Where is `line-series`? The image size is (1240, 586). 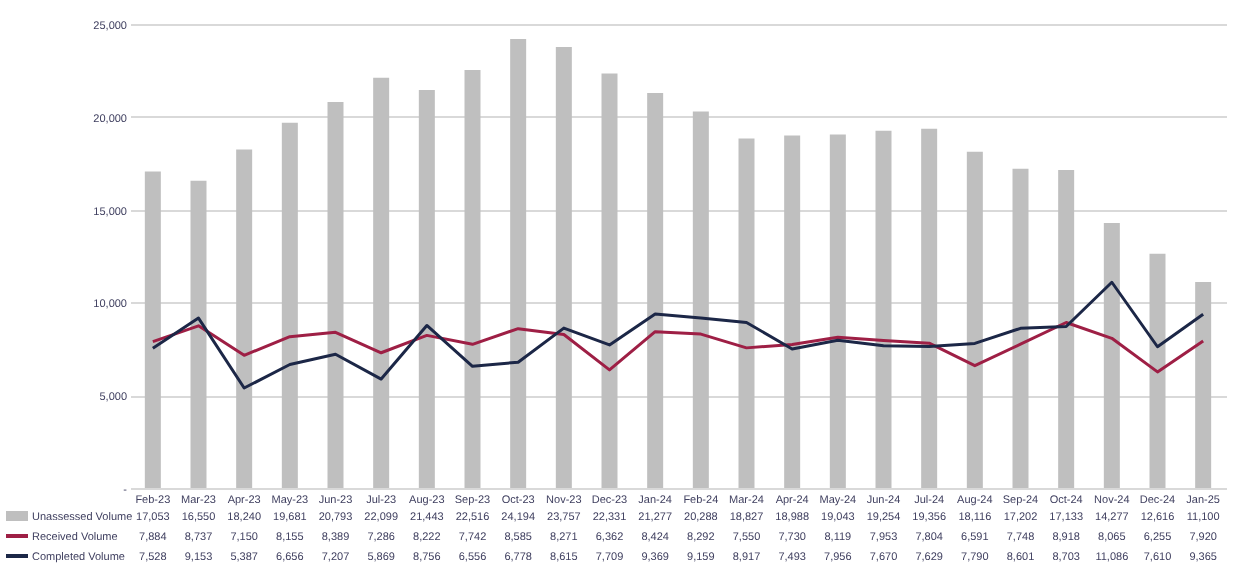 line-series is located at coordinates (678, 347).